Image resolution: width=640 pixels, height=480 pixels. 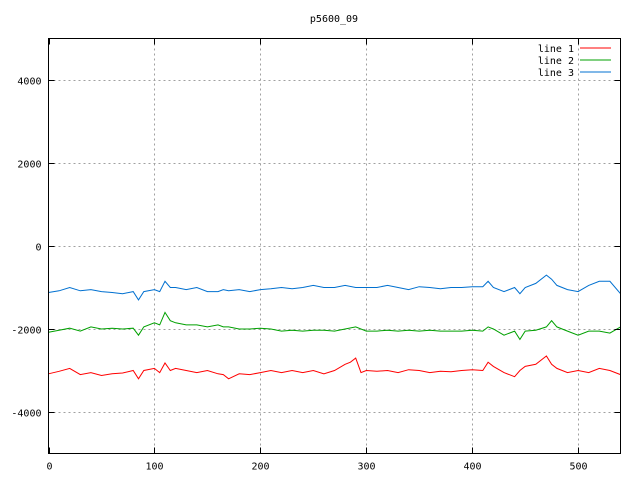 I want to click on y-tick-label: -4000, so click(x=26, y=414).